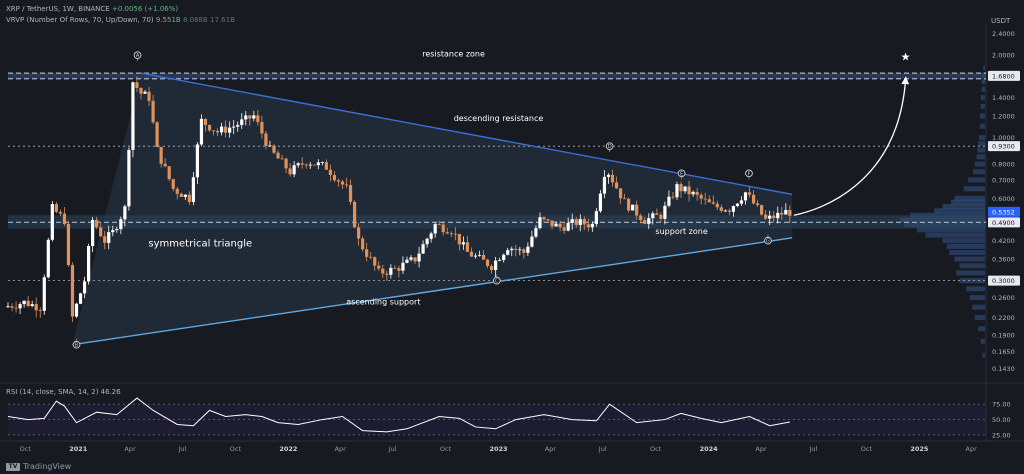 This screenshot has height=474, width=1024. I want to click on tradingview-name: TradingView, so click(47, 466).